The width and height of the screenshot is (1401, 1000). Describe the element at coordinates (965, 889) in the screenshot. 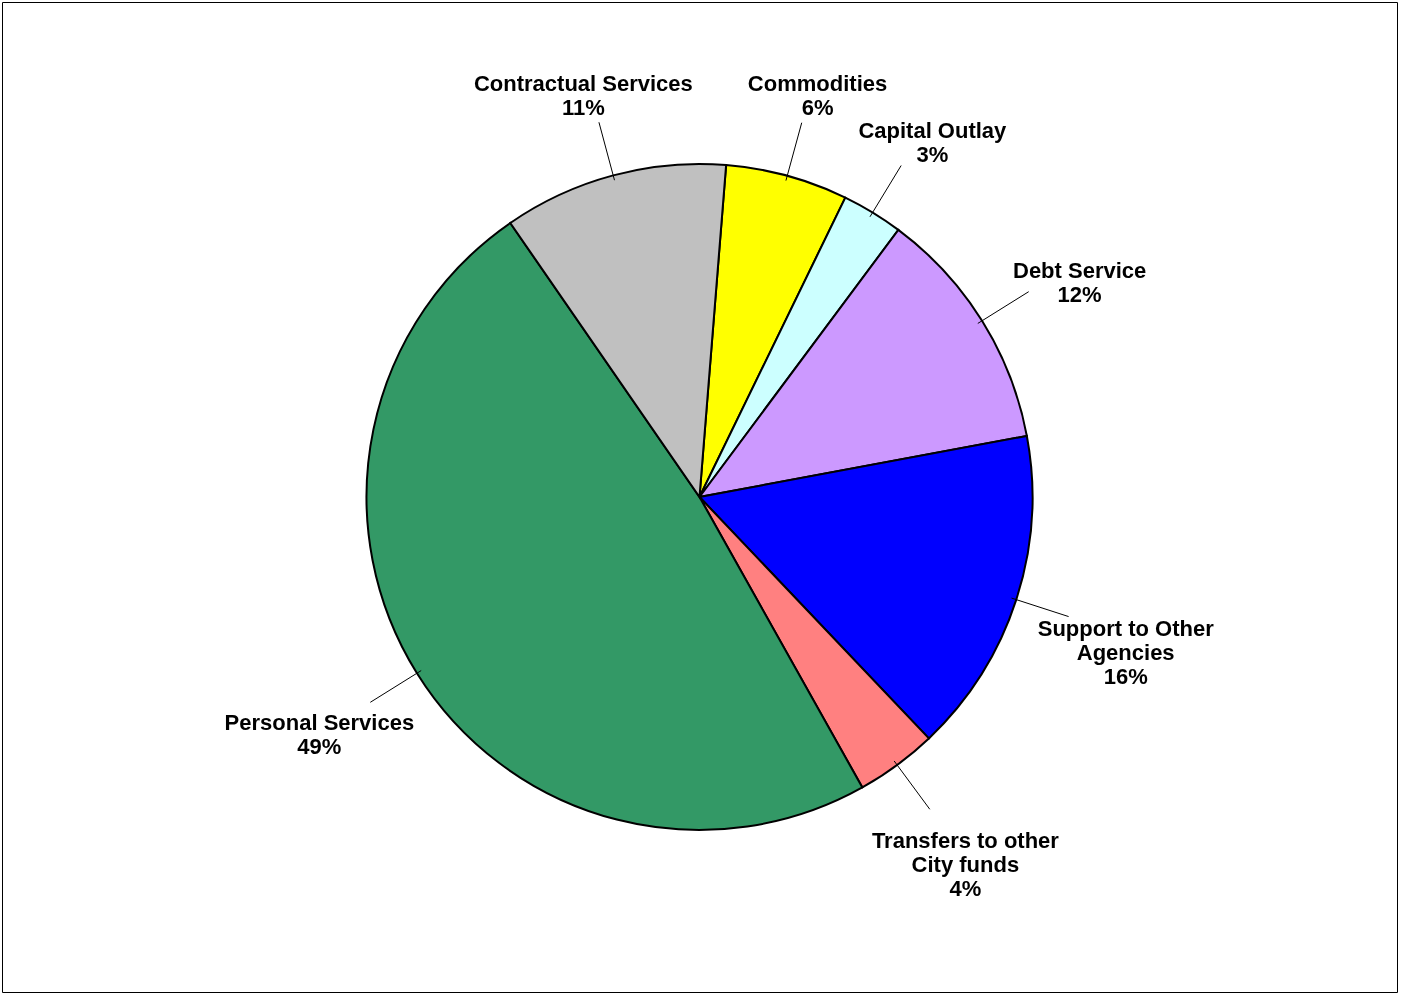

I see `data-label: 4%` at that location.